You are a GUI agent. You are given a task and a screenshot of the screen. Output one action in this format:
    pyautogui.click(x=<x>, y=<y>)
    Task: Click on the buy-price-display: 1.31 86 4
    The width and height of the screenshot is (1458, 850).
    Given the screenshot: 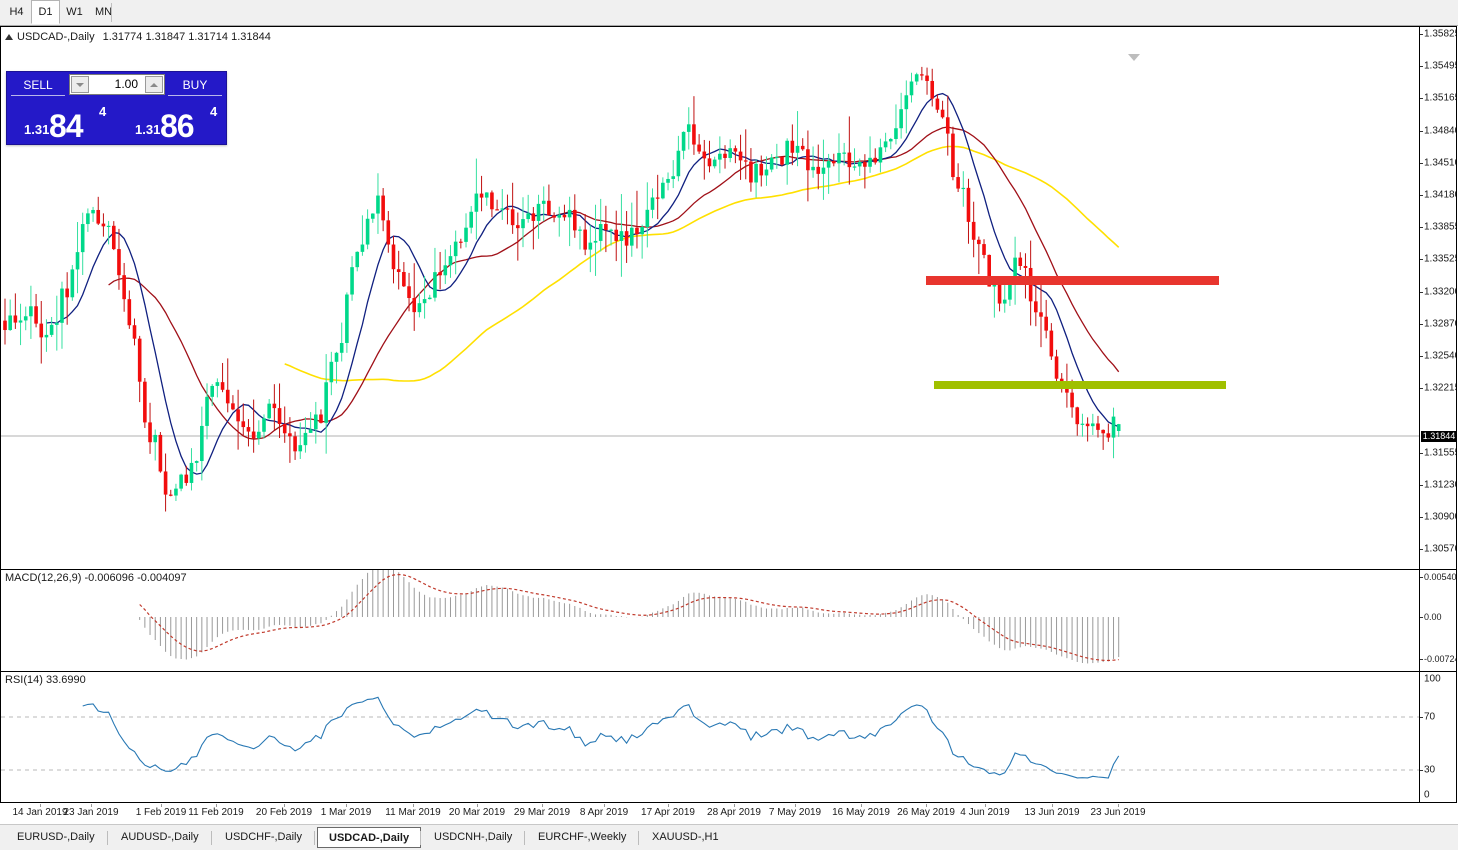 What is the action you would take?
    pyautogui.click(x=169, y=121)
    